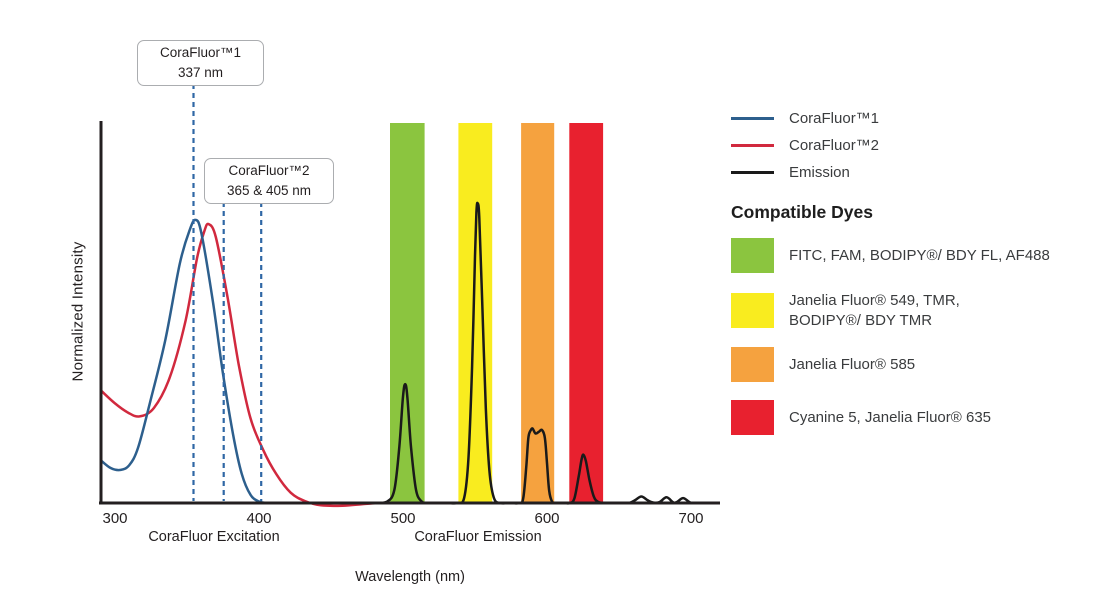 Image resolution: width=1110 pixels, height=612 pixels. I want to click on dye-row-orange: Janelia Fluor® 585, so click(916, 364).